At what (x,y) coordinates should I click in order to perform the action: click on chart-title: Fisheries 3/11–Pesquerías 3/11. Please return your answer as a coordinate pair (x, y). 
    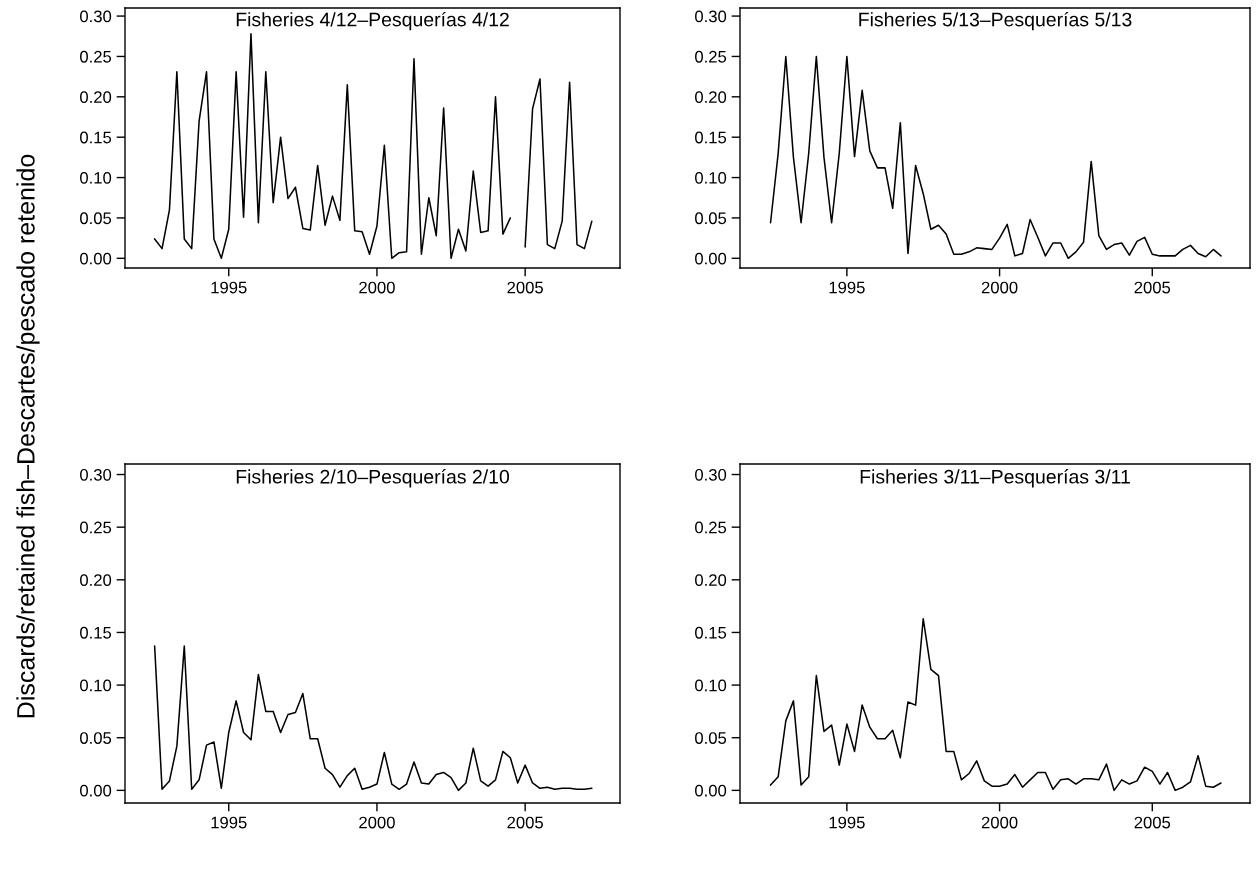
    Looking at the image, I should click on (995, 478).